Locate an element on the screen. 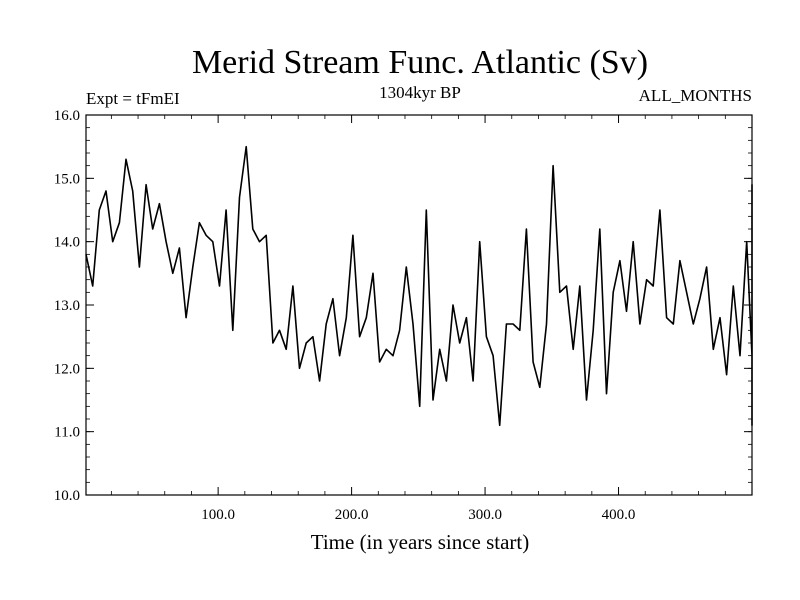 This screenshot has height=600, width=800. subtitle-months: ALL_MONTHS is located at coordinates (695, 95).